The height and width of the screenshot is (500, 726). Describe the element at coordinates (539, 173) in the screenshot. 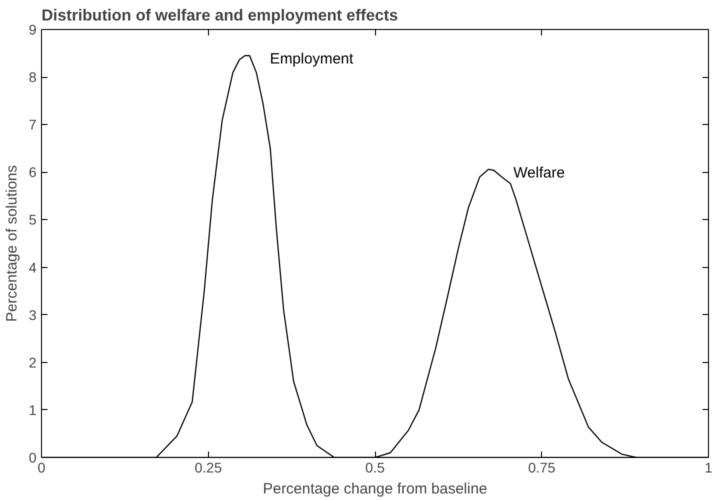

I see `series-label: Welfare` at that location.